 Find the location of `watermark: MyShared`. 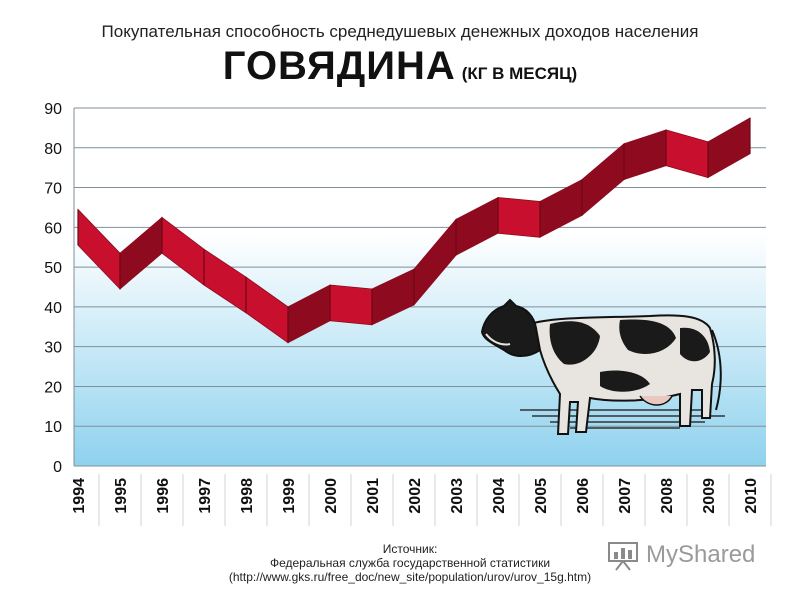

watermark: MyShared is located at coordinates (691, 555).